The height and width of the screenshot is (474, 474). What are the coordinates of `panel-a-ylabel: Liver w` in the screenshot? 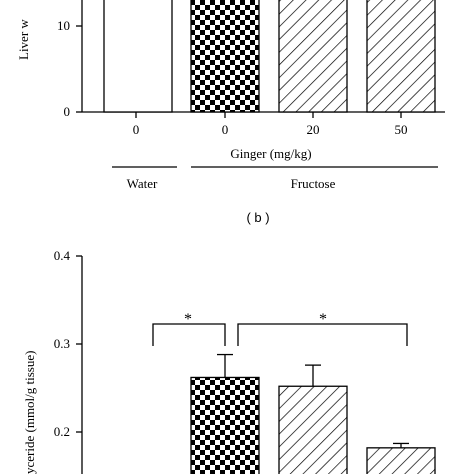 It's located at (23, 39).